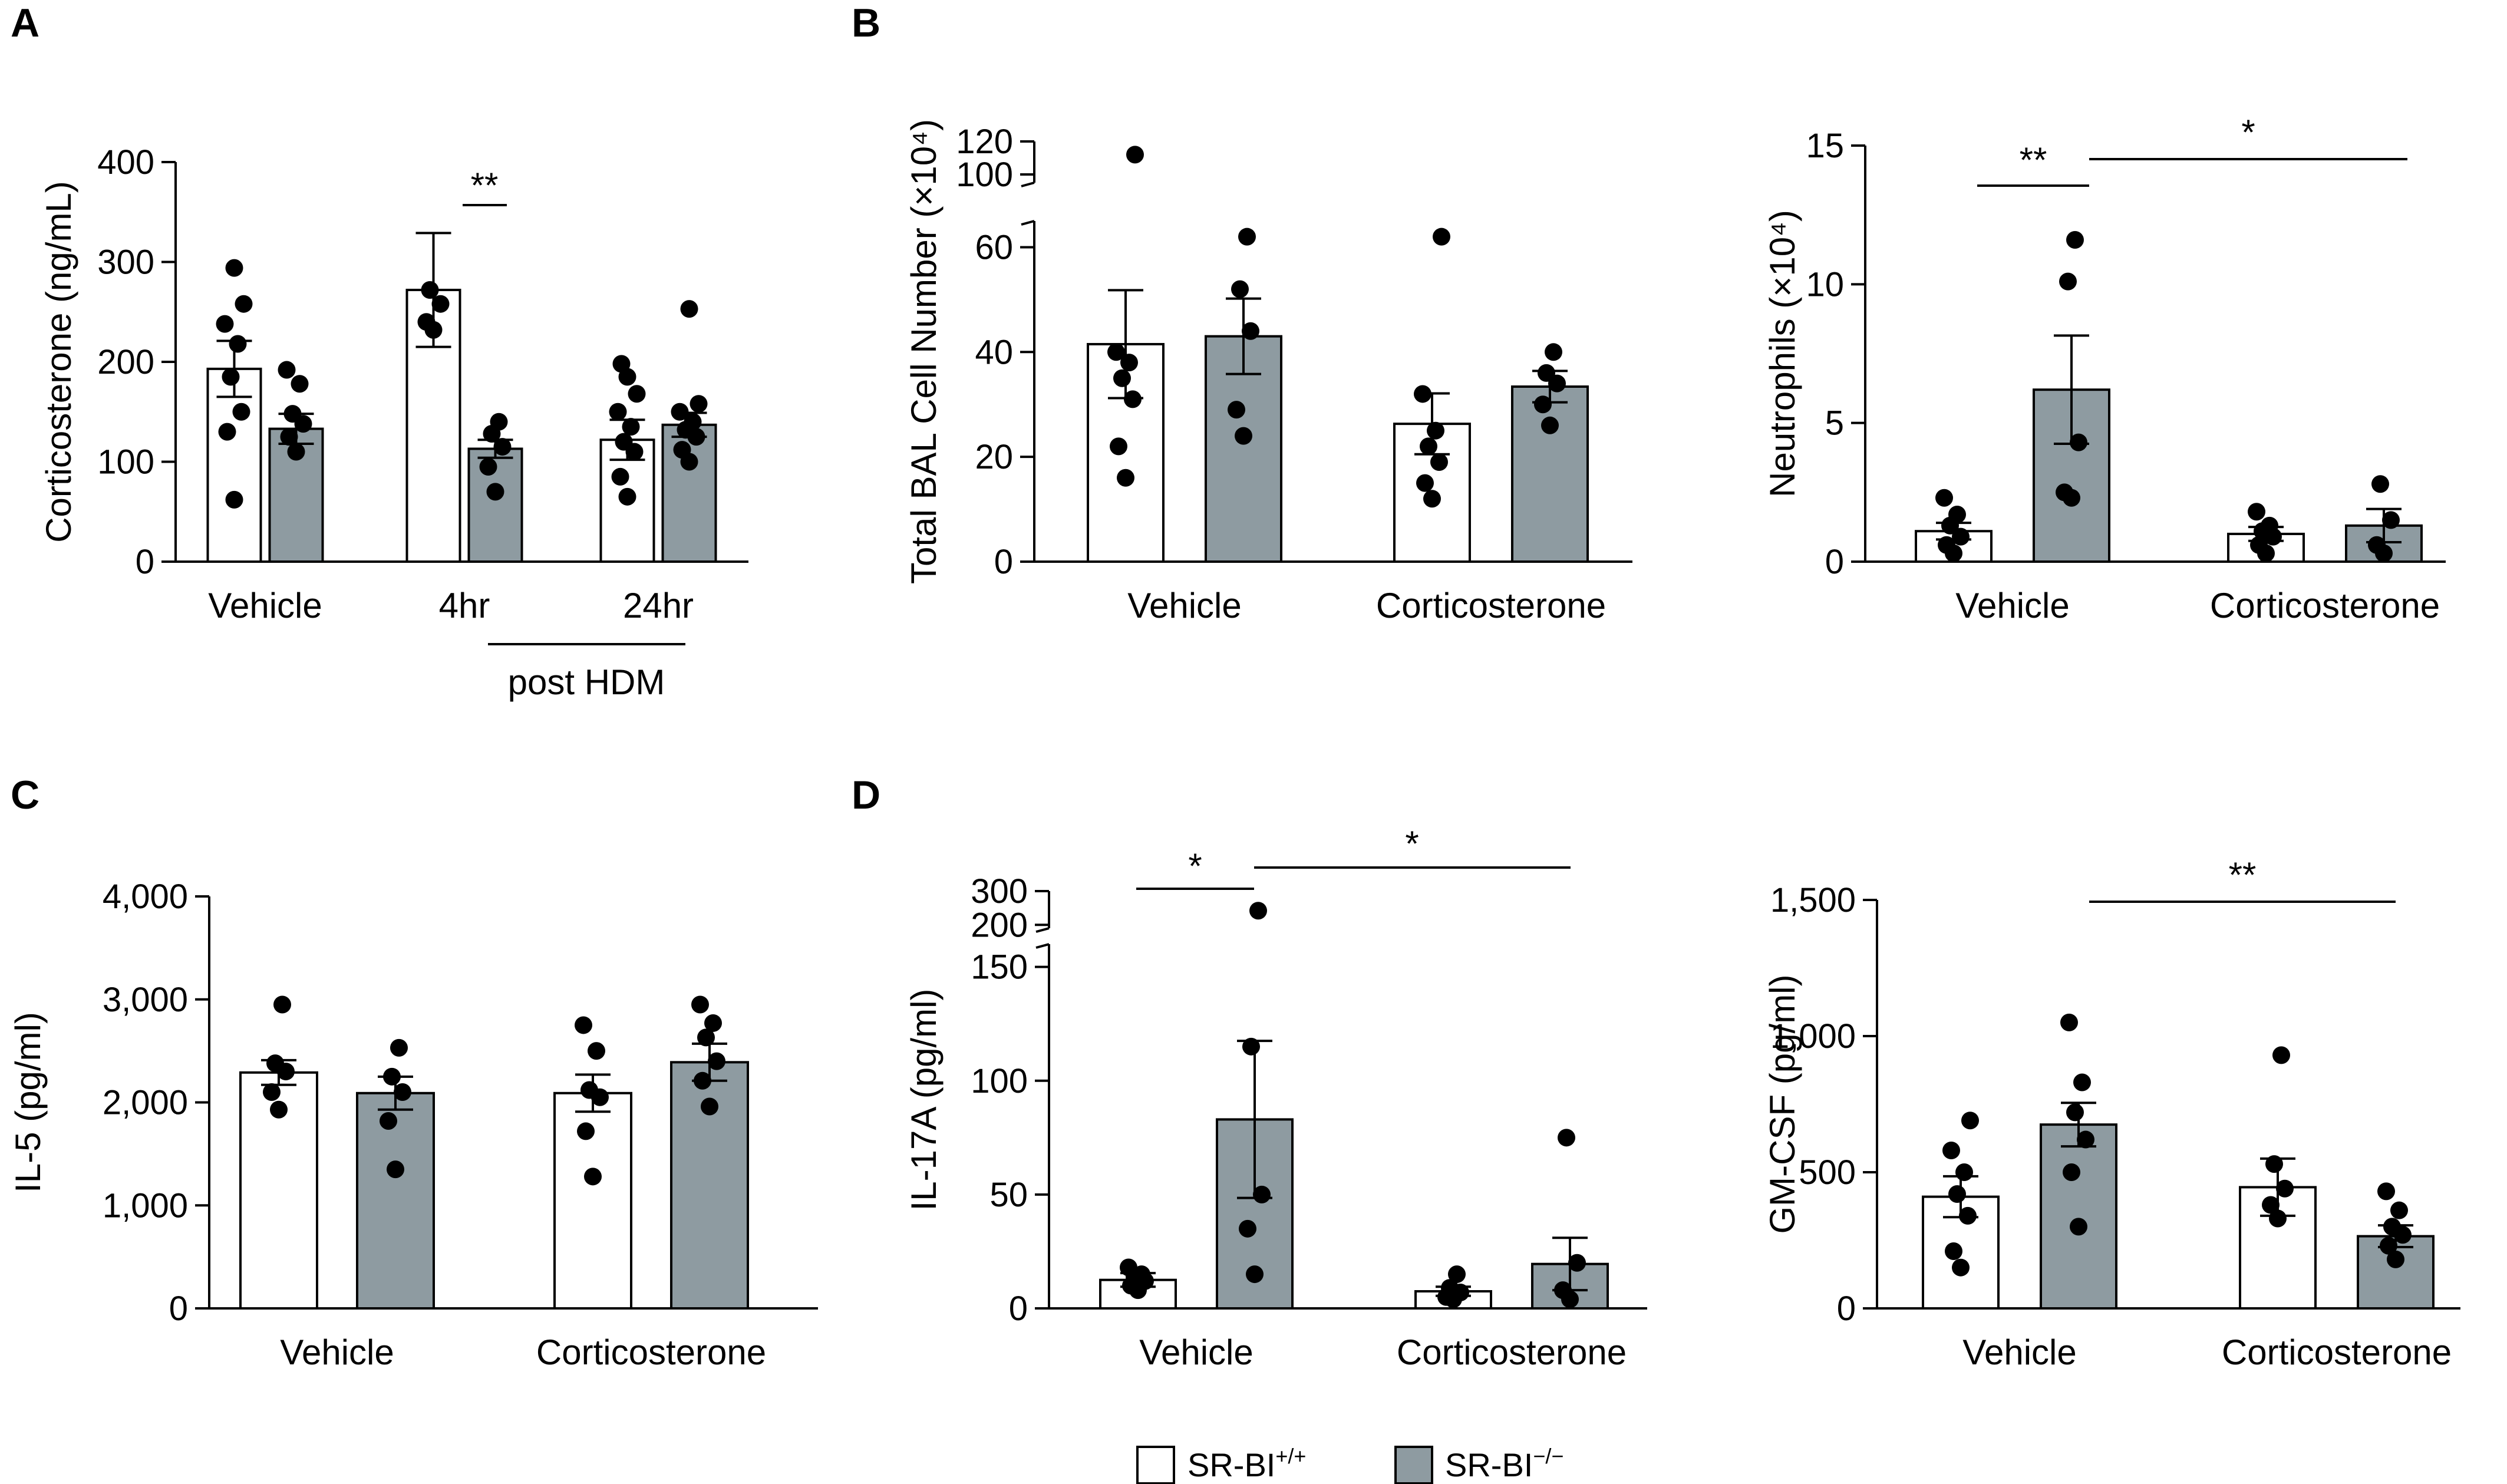 The width and height of the screenshot is (2507, 1484). Describe the element at coordinates (1825, 146) in the screenshot. I see `y-tick-label: 15` at that location.